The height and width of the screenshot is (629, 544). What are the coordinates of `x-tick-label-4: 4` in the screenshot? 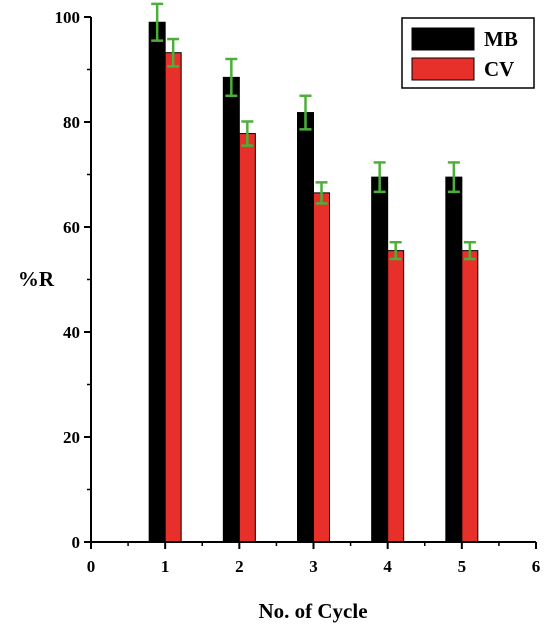 It's located at (387, 566).